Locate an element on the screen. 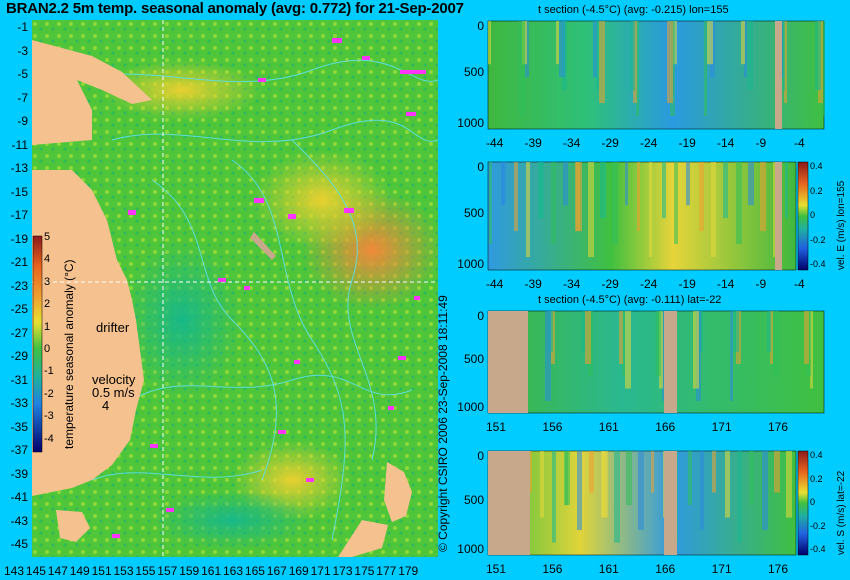 This screenshot has width=850, height=580. section-colorbar-tick: -0.4 is located at coordinates (818, 264).